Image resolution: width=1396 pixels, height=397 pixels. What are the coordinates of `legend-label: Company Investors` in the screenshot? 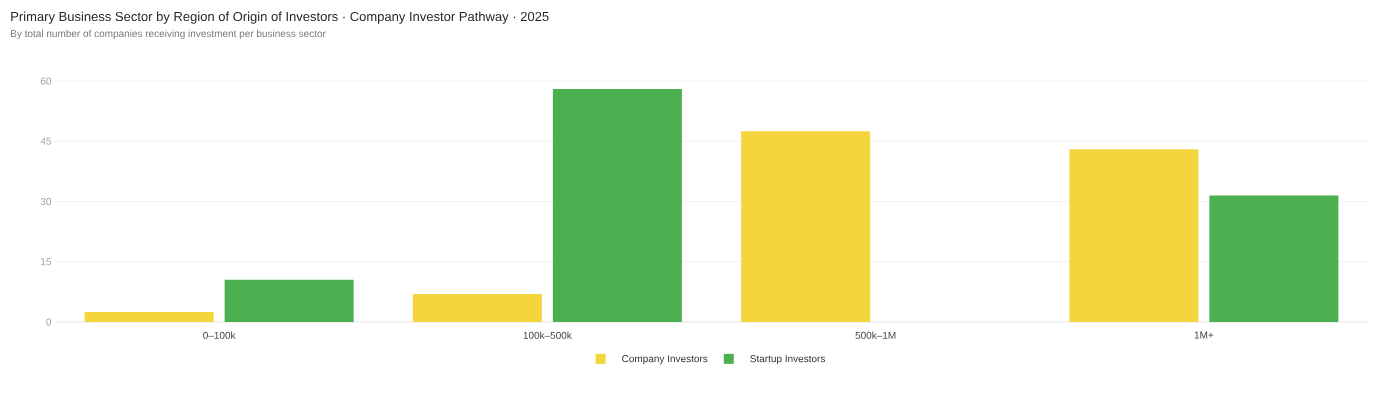 It's located at (665, 360).